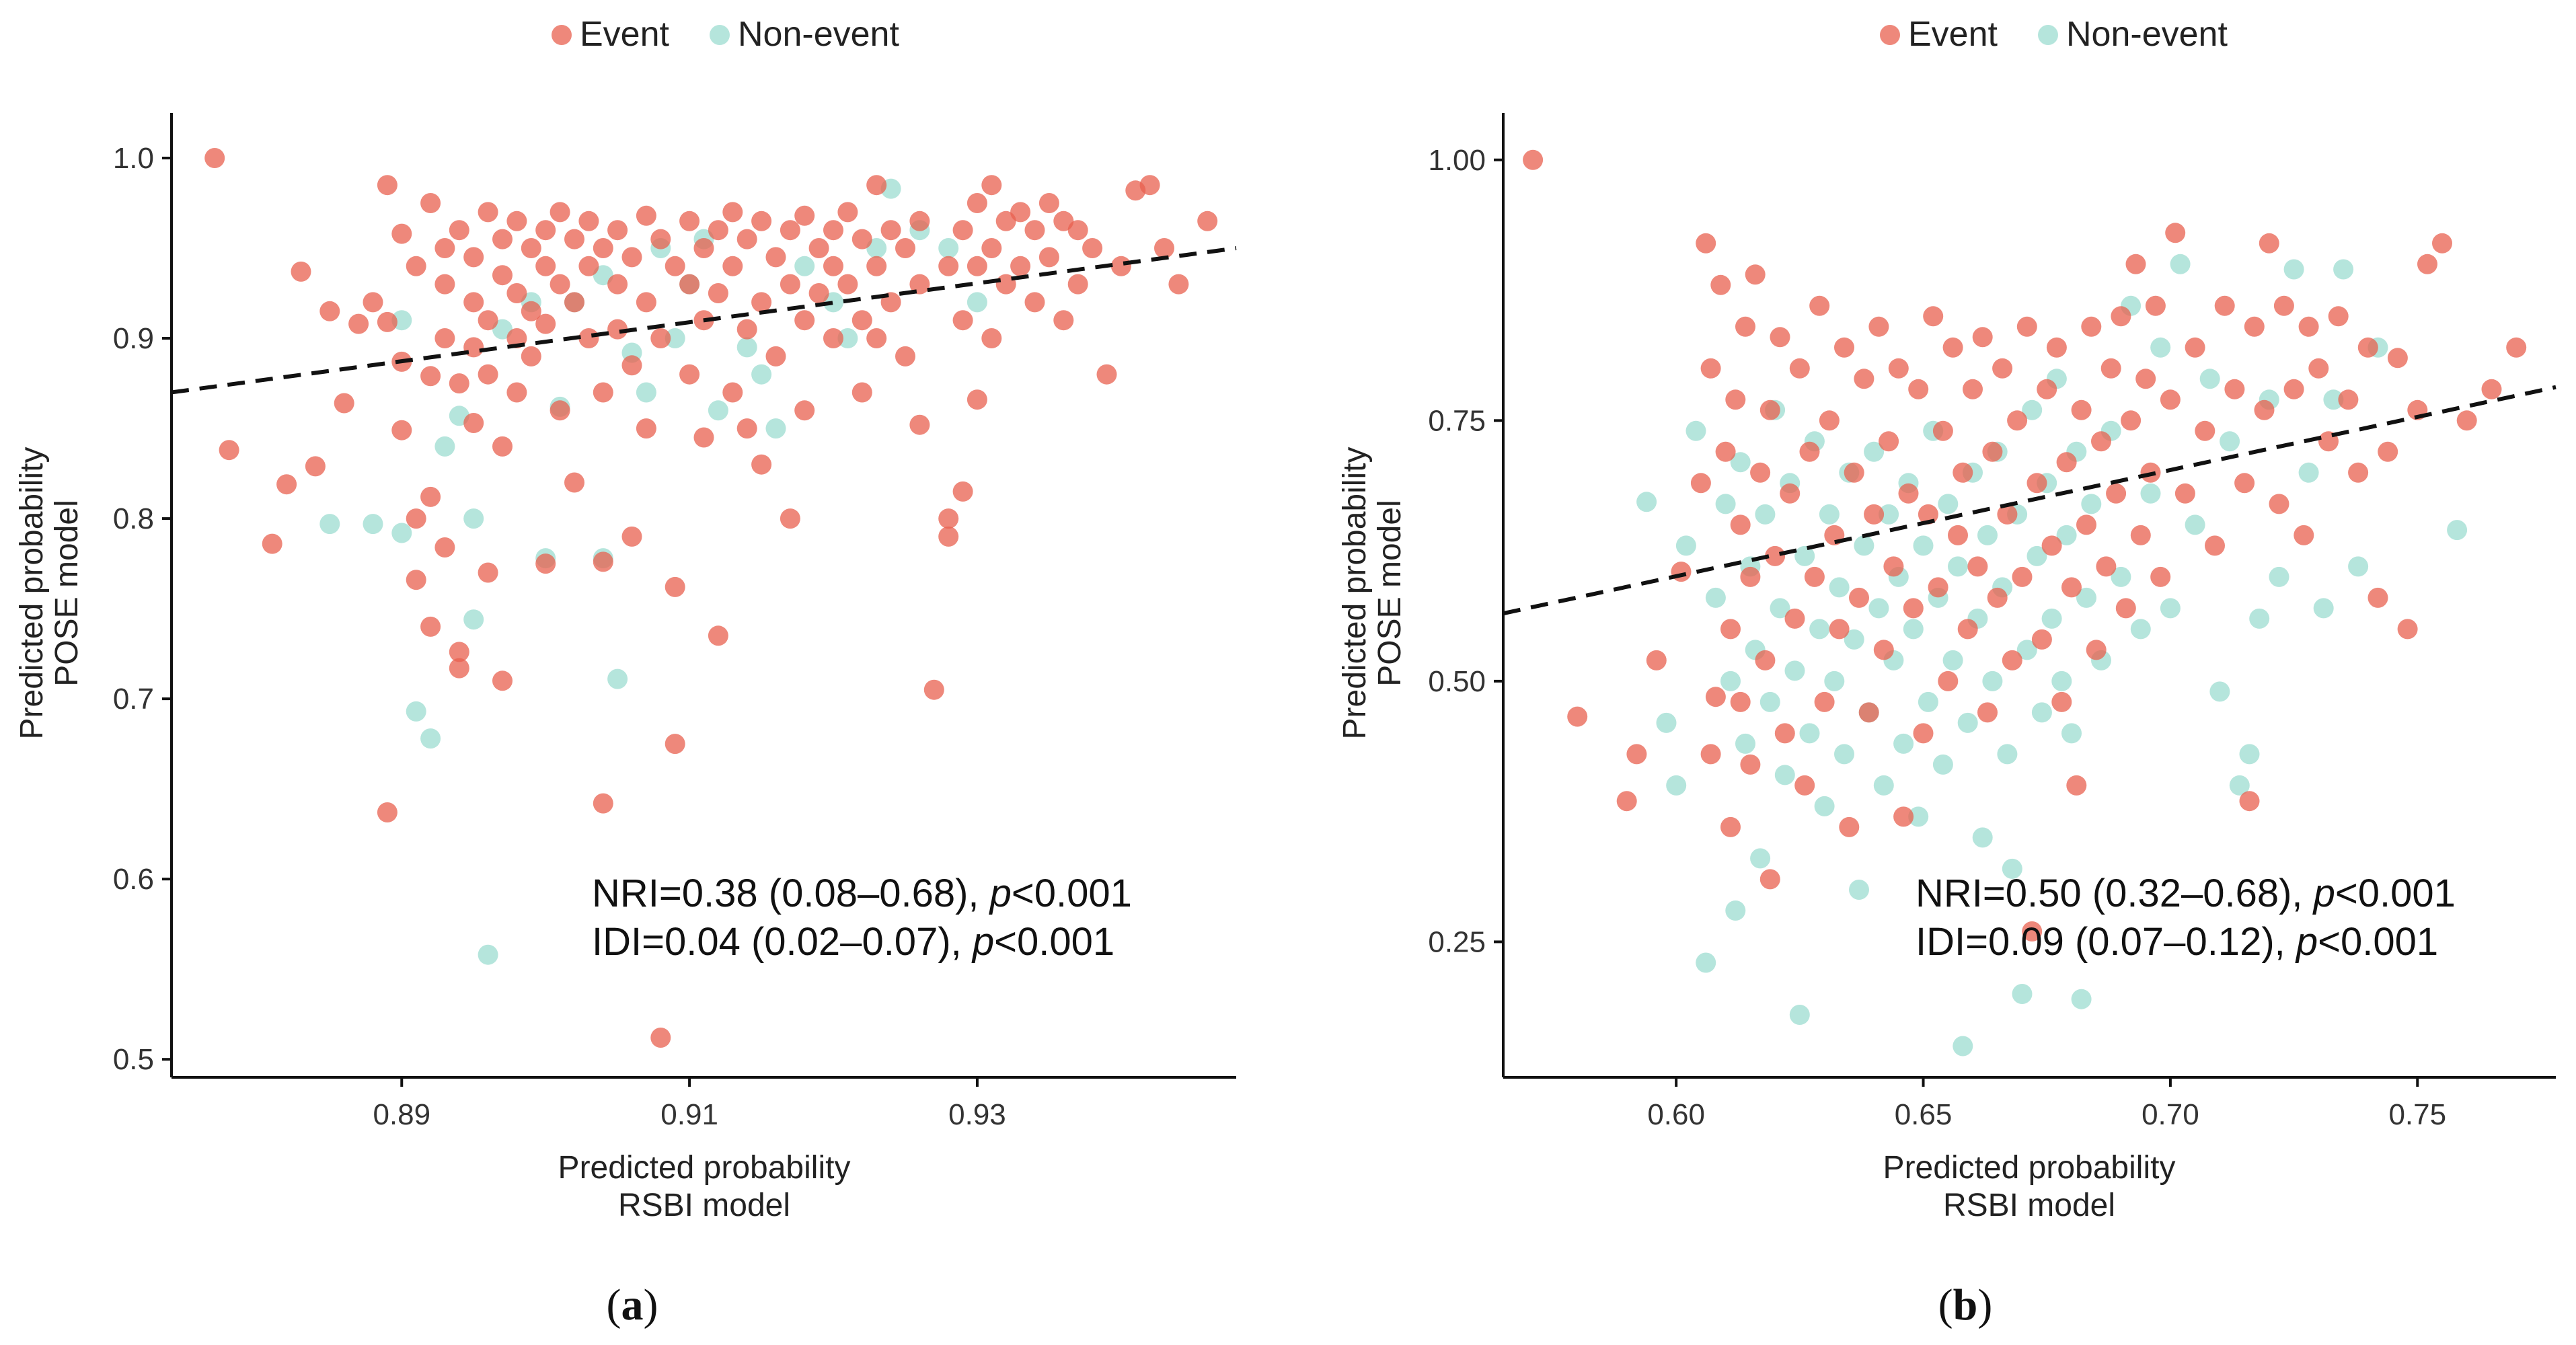  Describe the element at coordinates (133, 1059) in the screenshot. I see `y-tick-label-a-0: 0.5` at that location.